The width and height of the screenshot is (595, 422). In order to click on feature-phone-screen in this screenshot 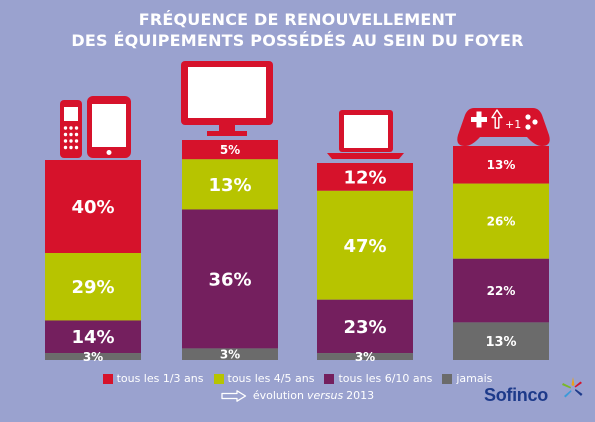, I will do `click(71, 114)`.